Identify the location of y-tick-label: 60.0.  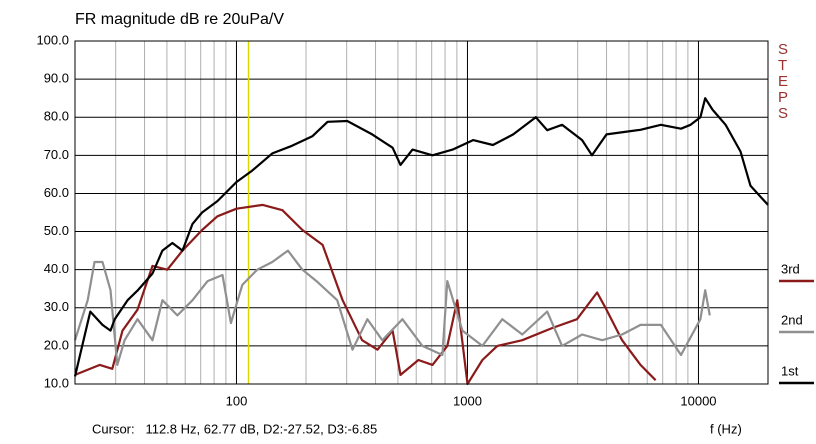
(56, 192).